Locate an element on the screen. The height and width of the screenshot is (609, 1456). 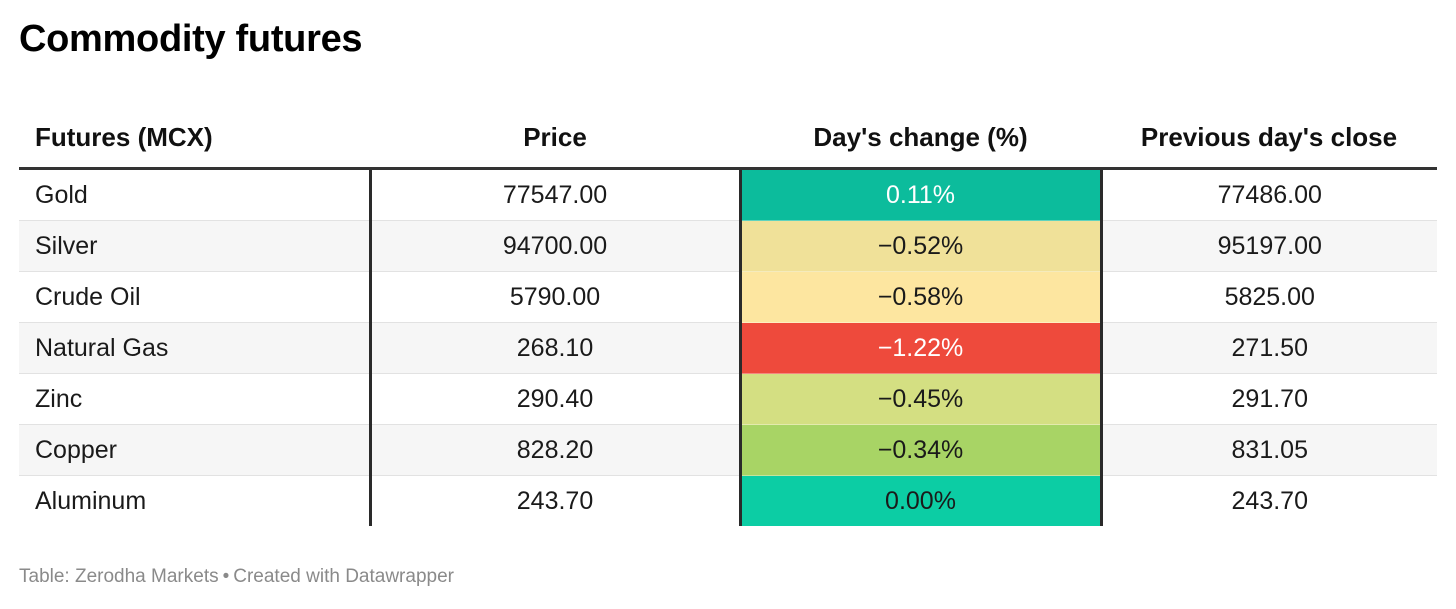
cell-previous-close: 243.70 is located at coordinates (1268, 500).